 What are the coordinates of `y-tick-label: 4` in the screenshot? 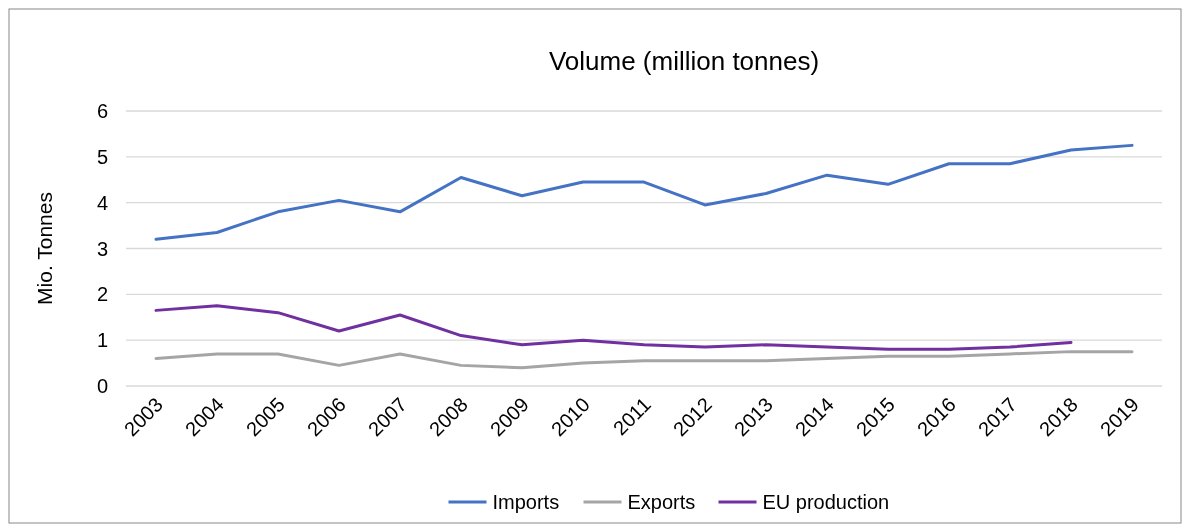 It's located at (102, 202).